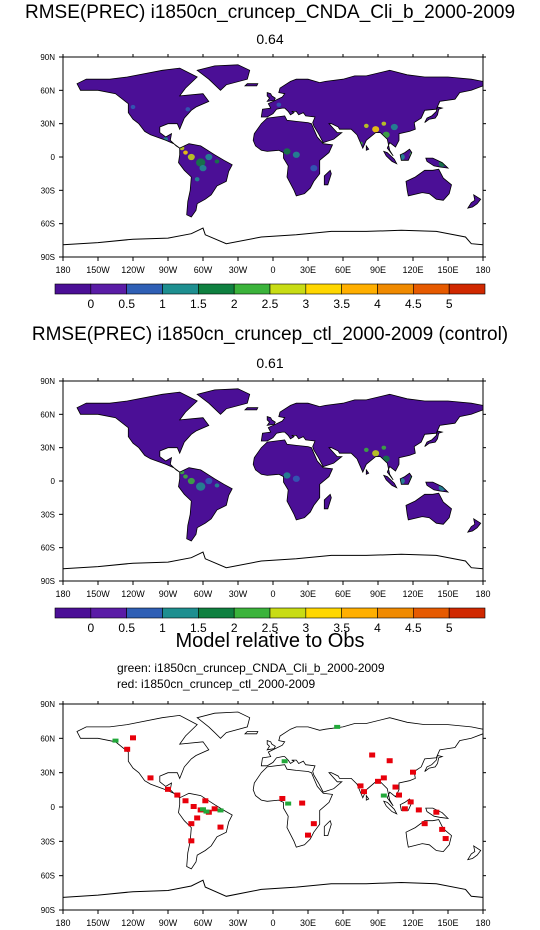  I want to click on p3-xlabel-3: 90W, so click(168, 923).